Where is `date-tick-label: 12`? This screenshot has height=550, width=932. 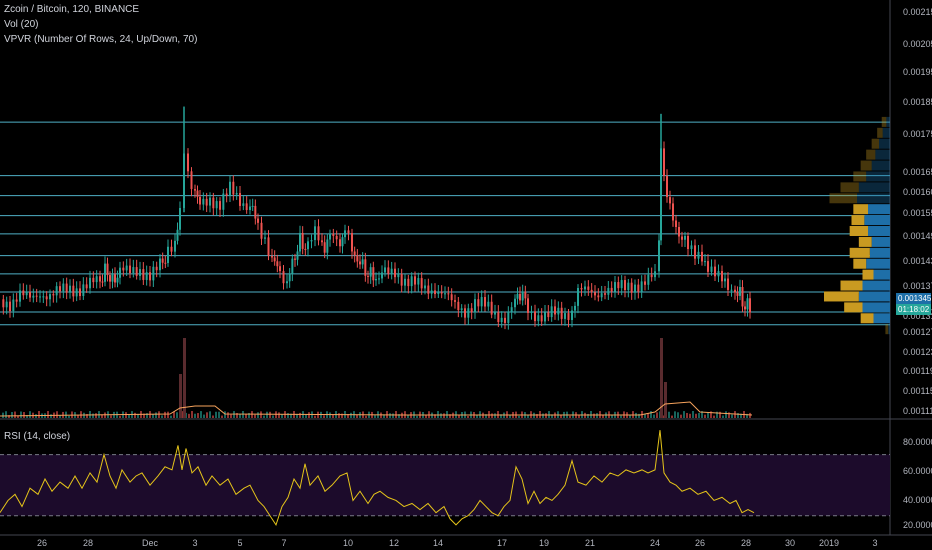 date-tick-label: 12 is located at coordinates (394, 543).